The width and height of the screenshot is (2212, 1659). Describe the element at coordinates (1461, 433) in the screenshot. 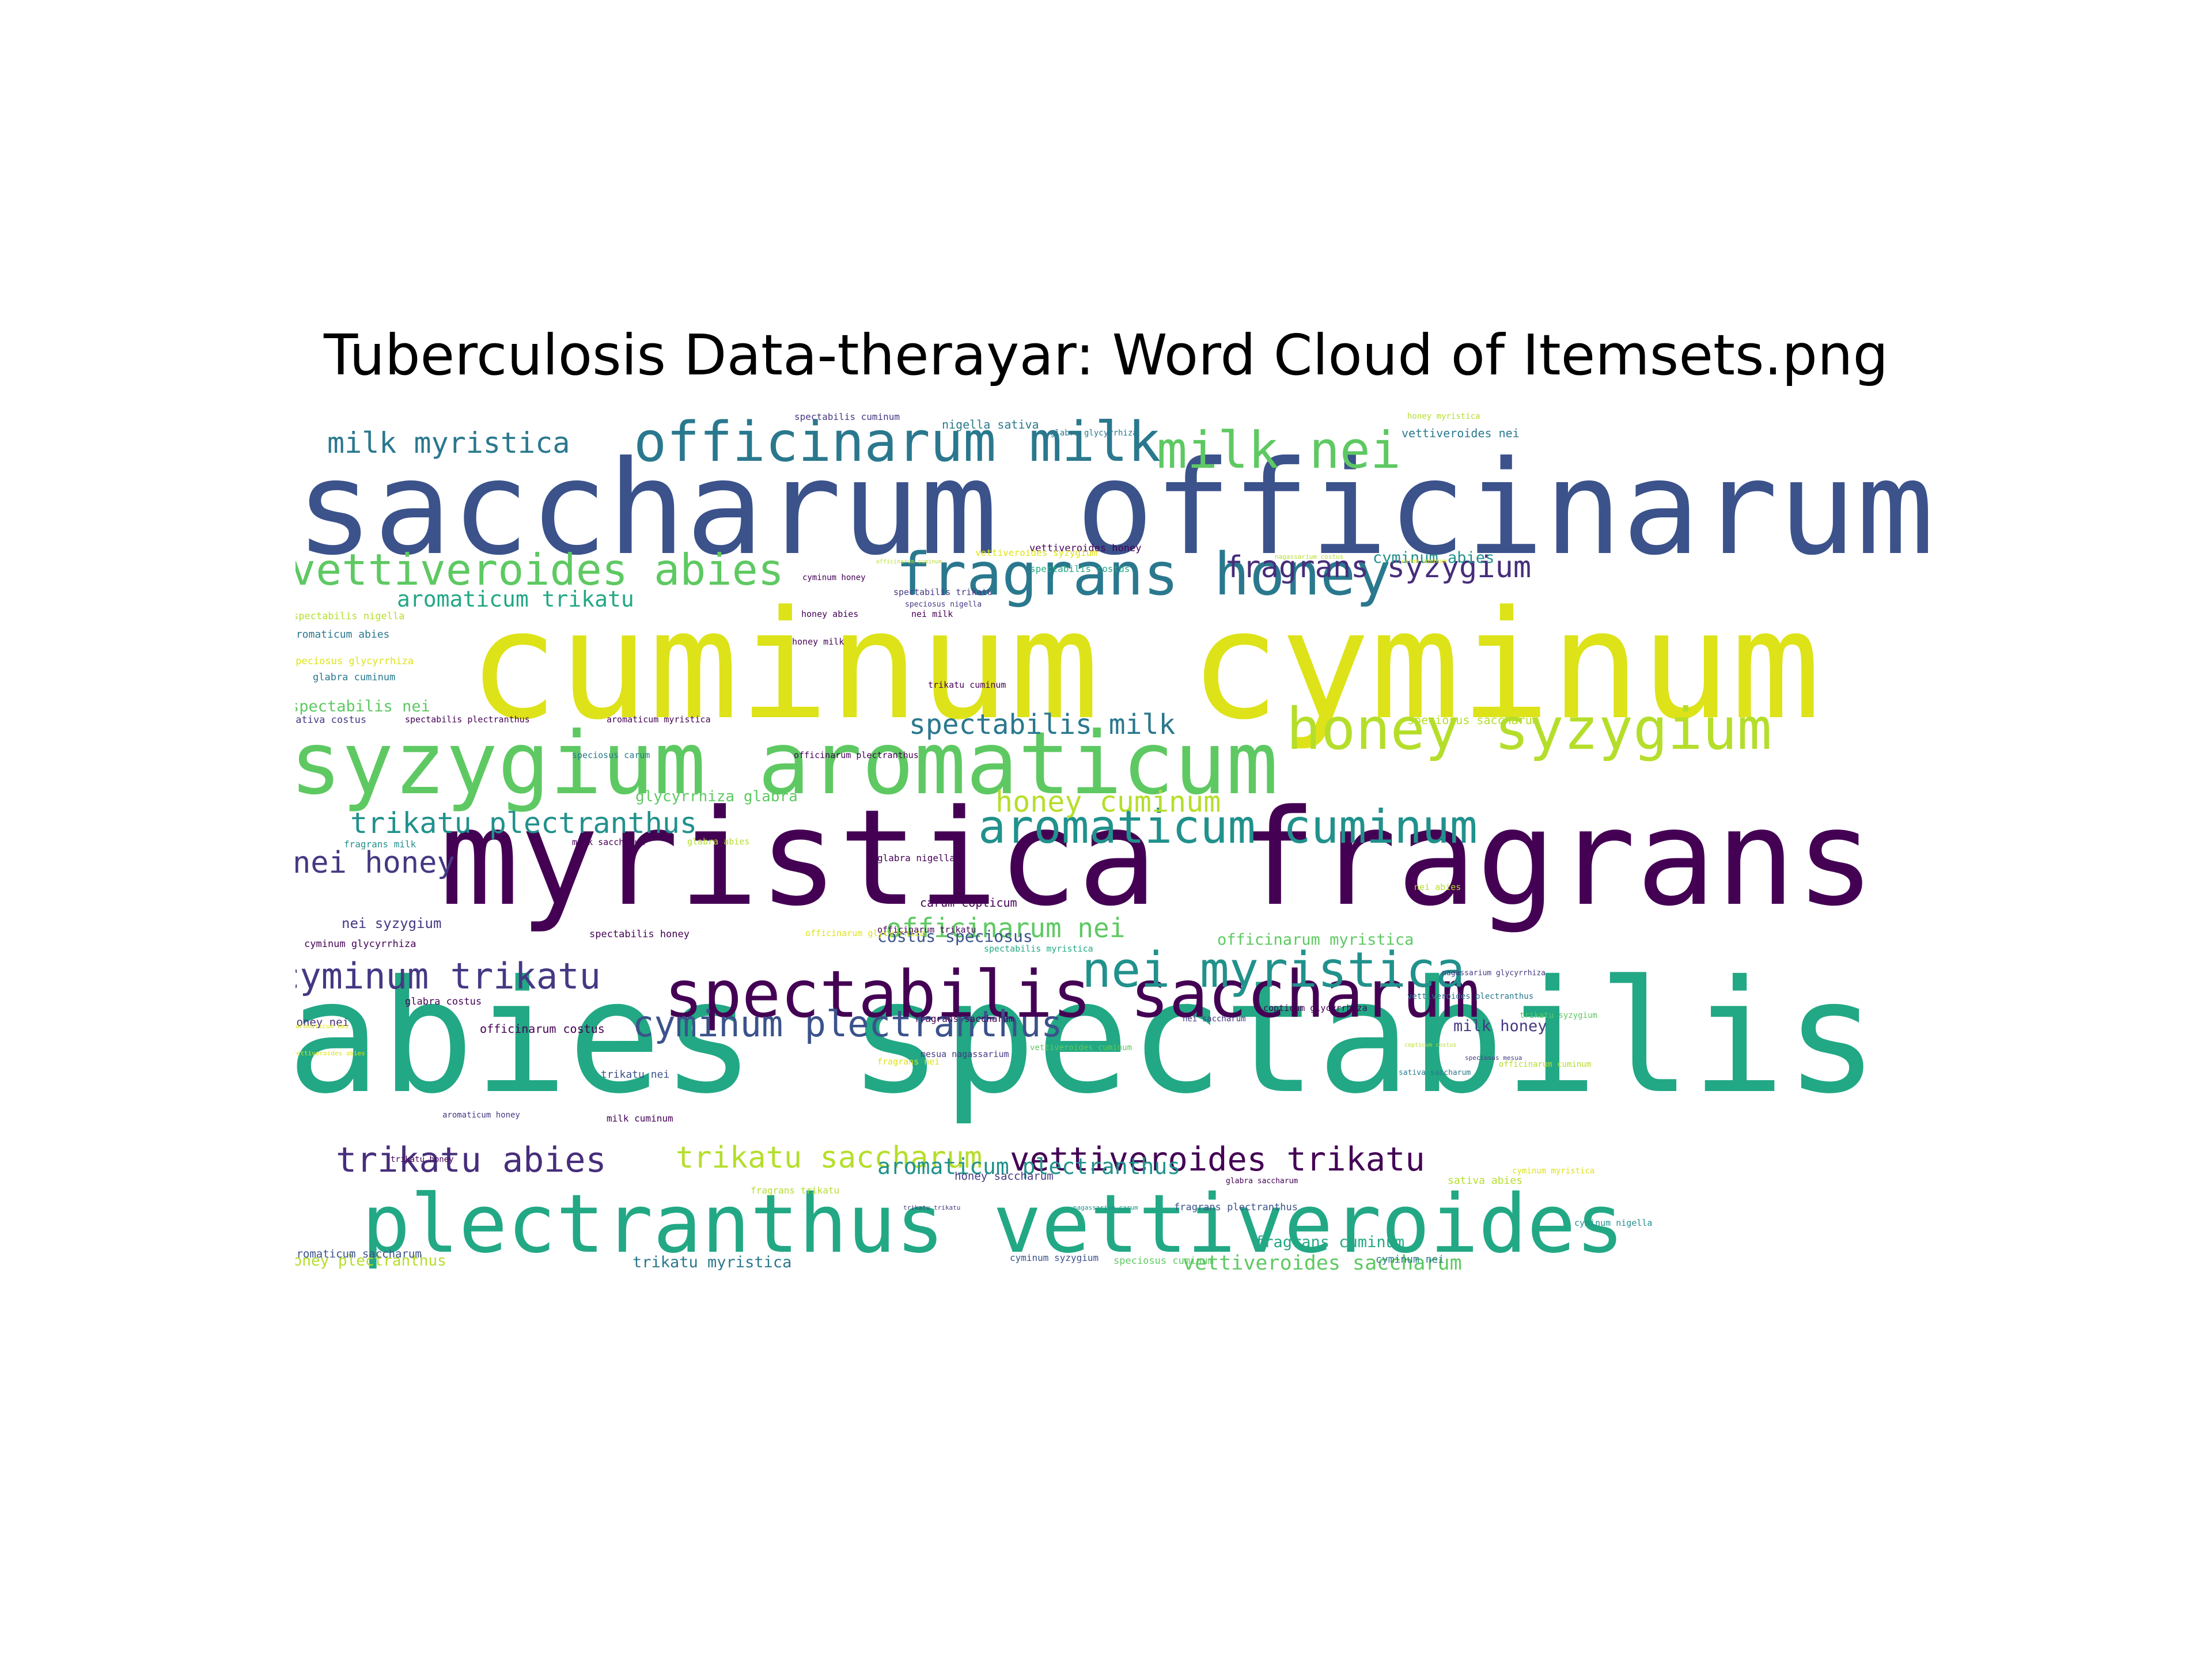

I see `word-cloud-term: vettiveroides nei` at that location.